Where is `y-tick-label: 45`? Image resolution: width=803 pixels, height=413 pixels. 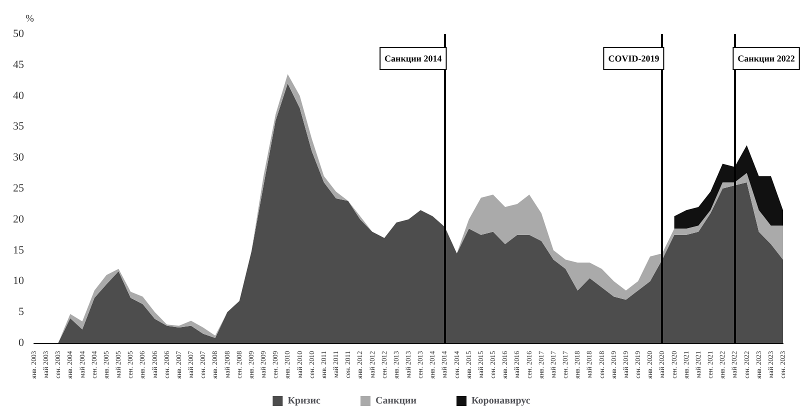
y-tick-label: 45 is located at coordinates (18, 64).